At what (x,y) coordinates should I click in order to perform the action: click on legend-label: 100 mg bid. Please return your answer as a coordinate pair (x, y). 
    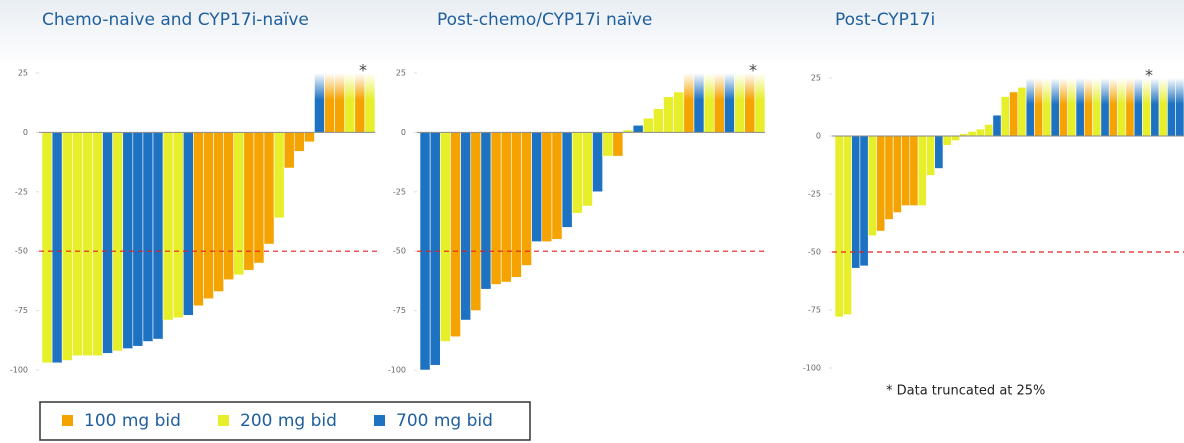
    Looking at the image, I should click on (132, 421).